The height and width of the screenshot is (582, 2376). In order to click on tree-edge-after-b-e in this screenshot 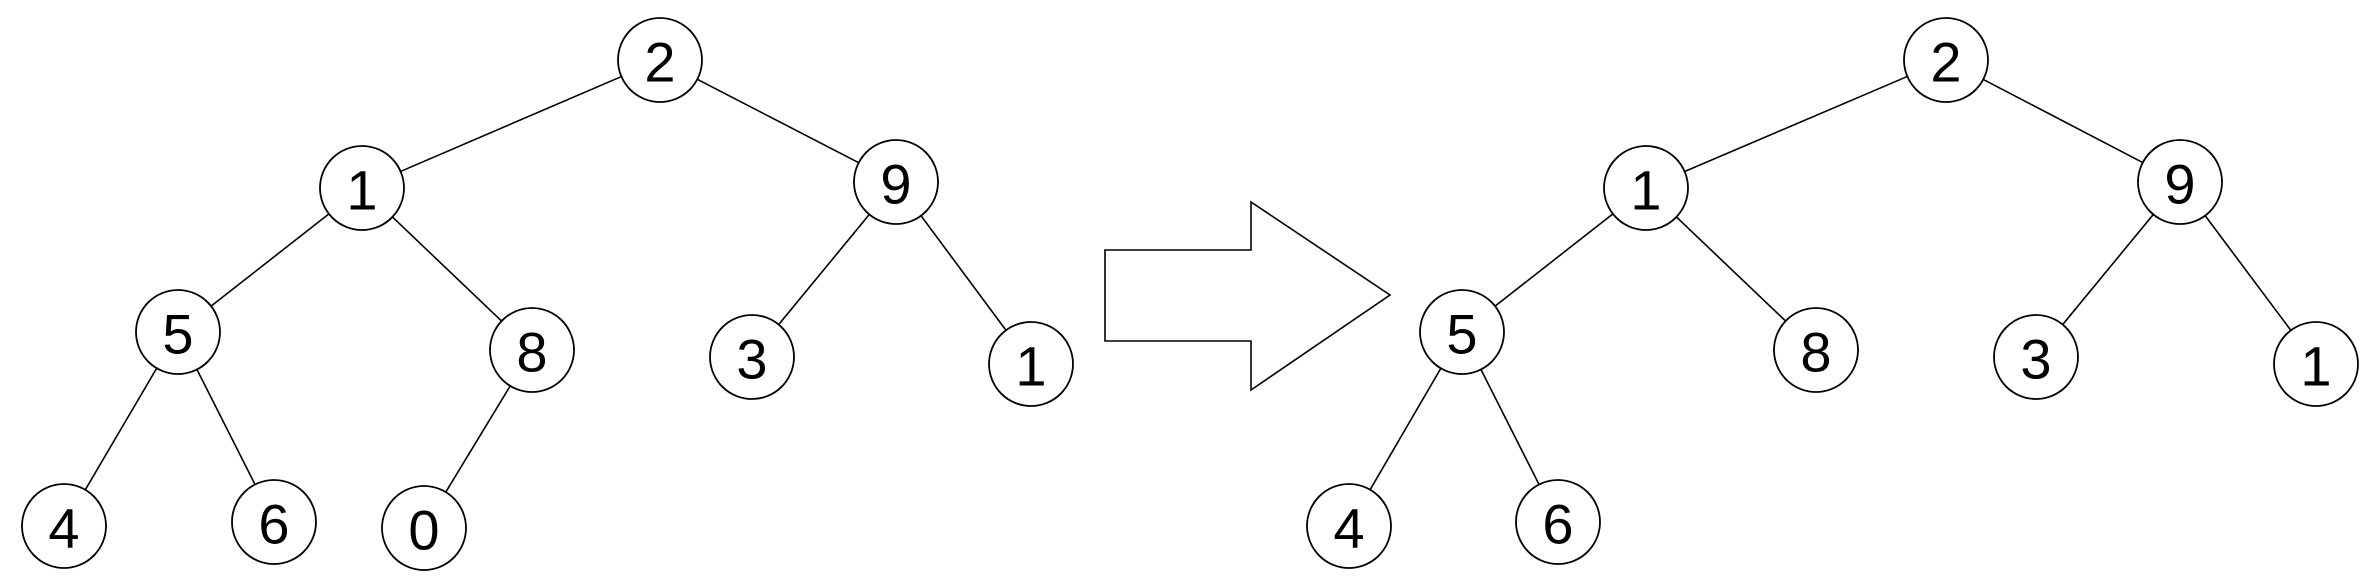, I will do `click(1731, 269)`.